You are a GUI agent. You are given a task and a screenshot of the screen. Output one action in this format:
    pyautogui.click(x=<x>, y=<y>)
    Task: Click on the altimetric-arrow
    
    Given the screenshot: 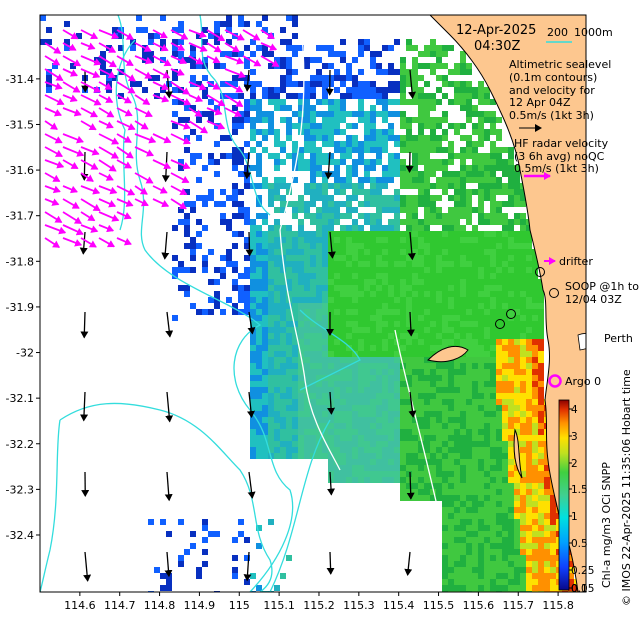 What is the action you would take?
    pyautogui.click(x=408, y=563)
    